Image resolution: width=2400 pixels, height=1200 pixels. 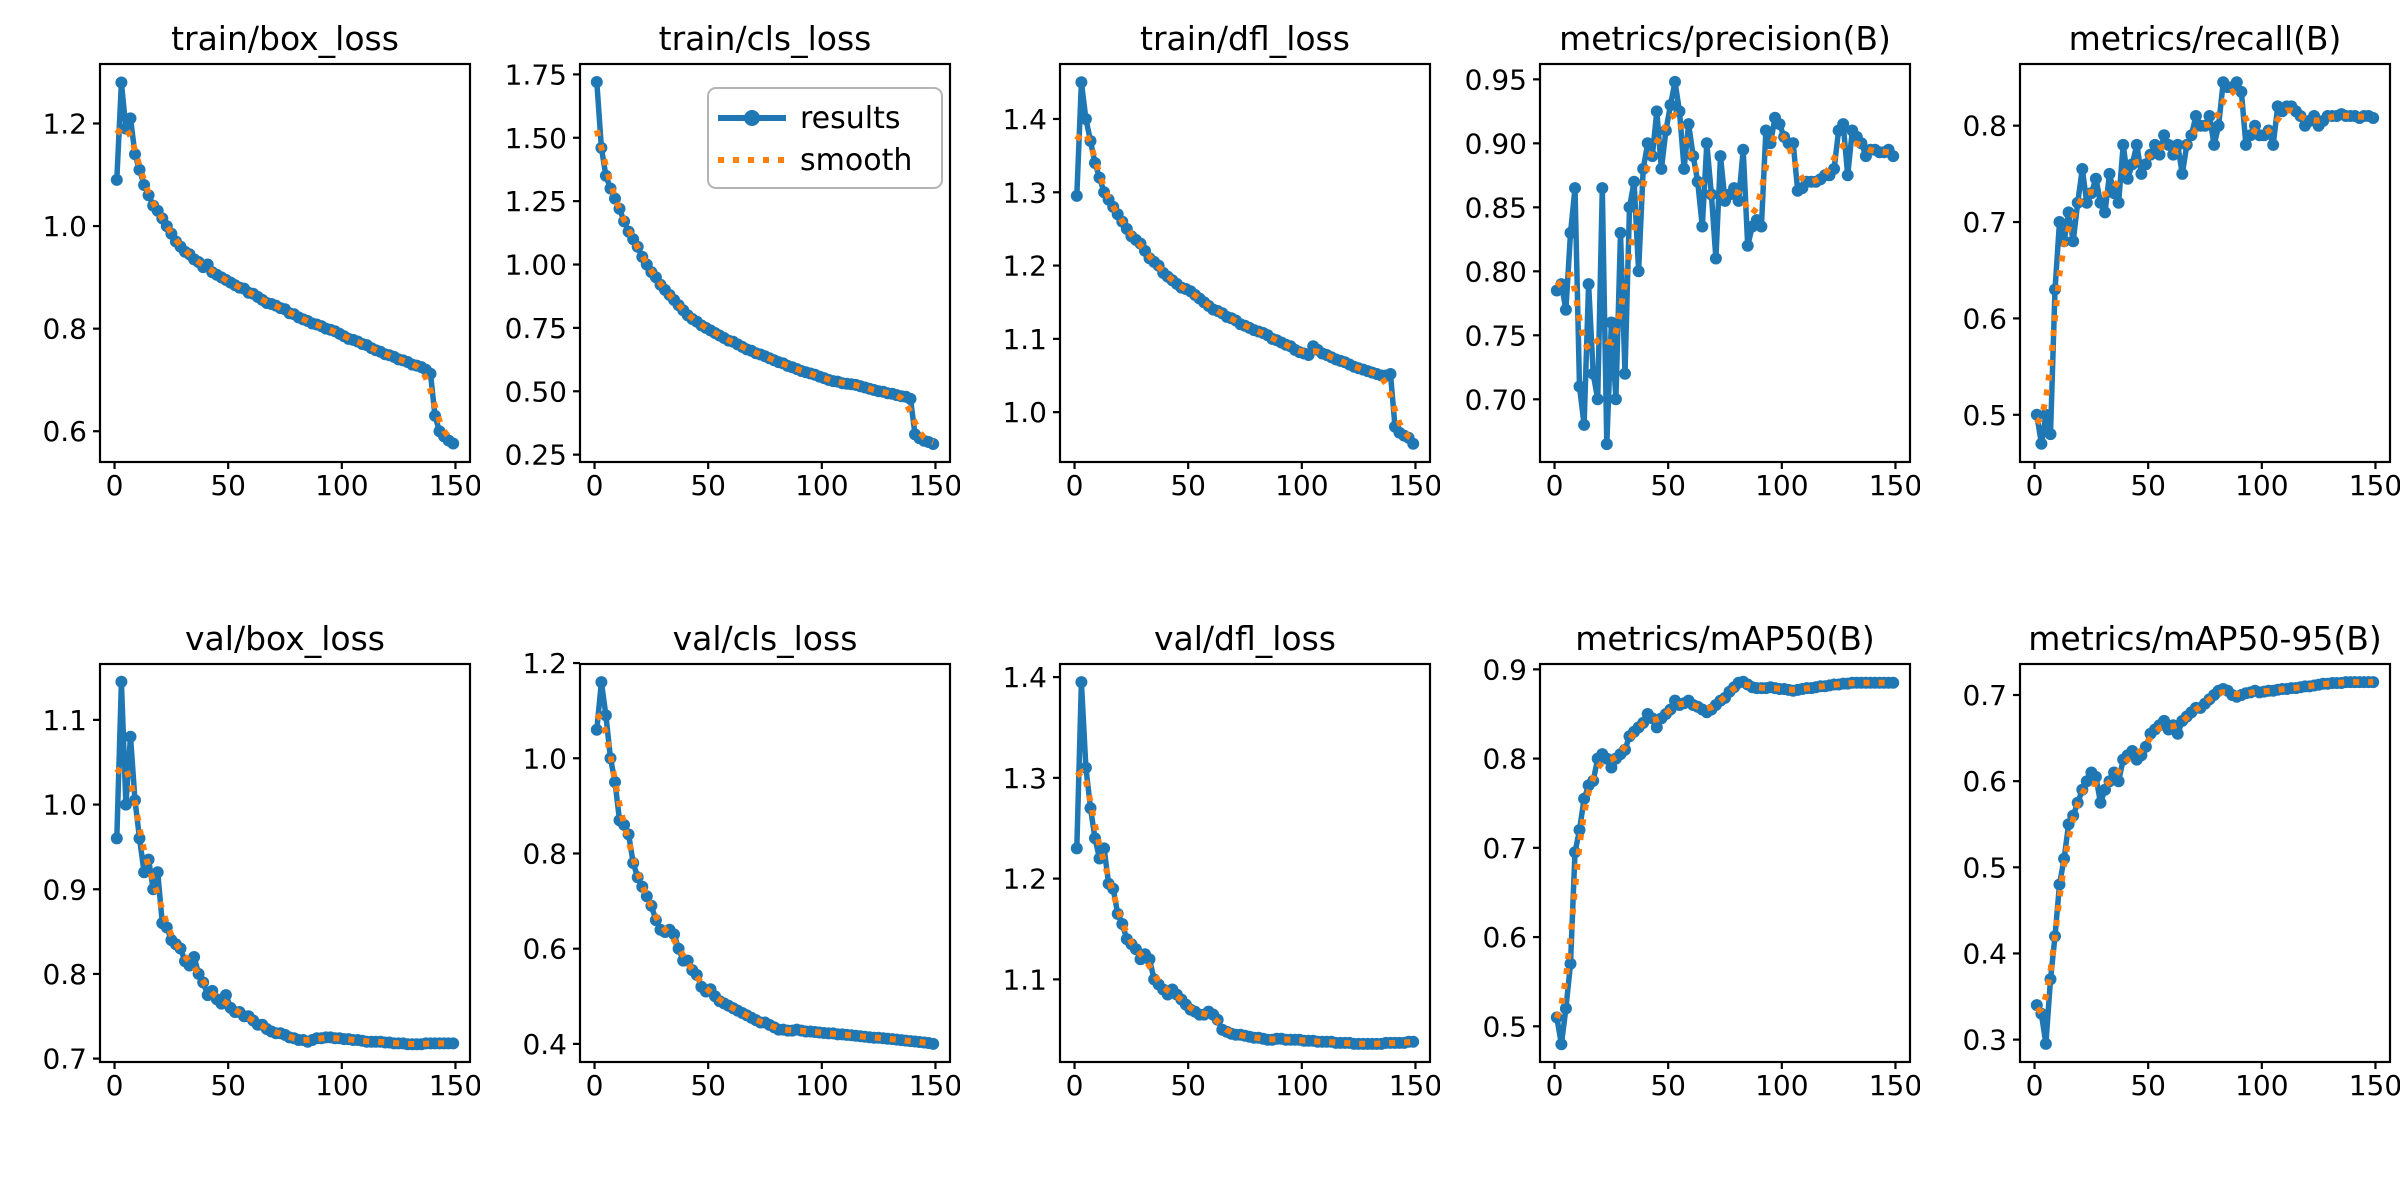 I want to click on subplot-metrics-recall: metrics/recall(B) 0 50 100 150 0.5 0.6 0.7 0.8, so click(x=2160, y=300).